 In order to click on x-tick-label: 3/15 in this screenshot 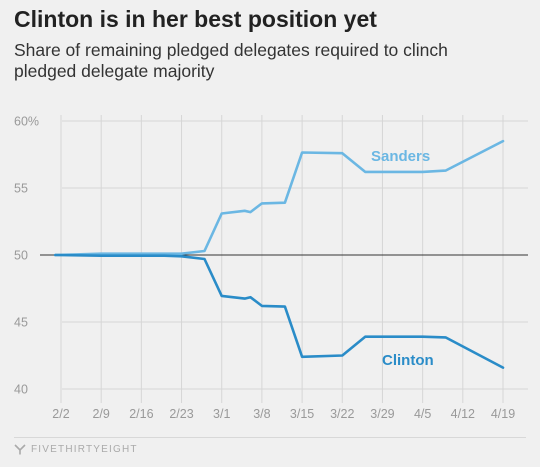, I will do `click(302, 414)`.